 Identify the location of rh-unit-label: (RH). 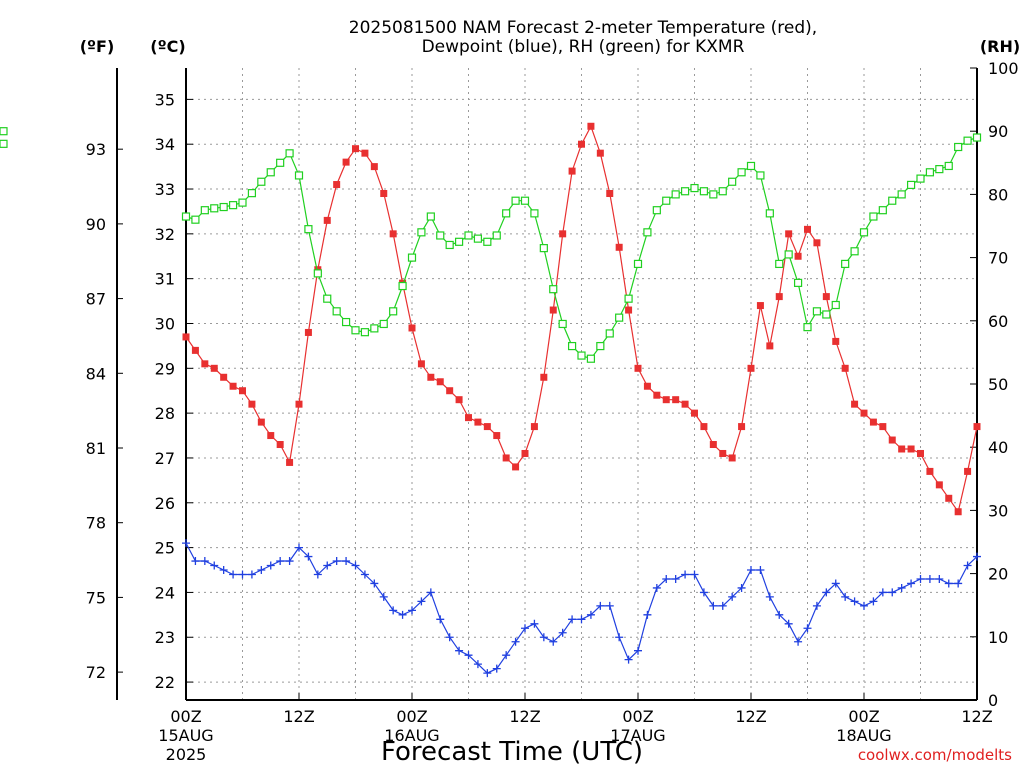
(1000, 46).